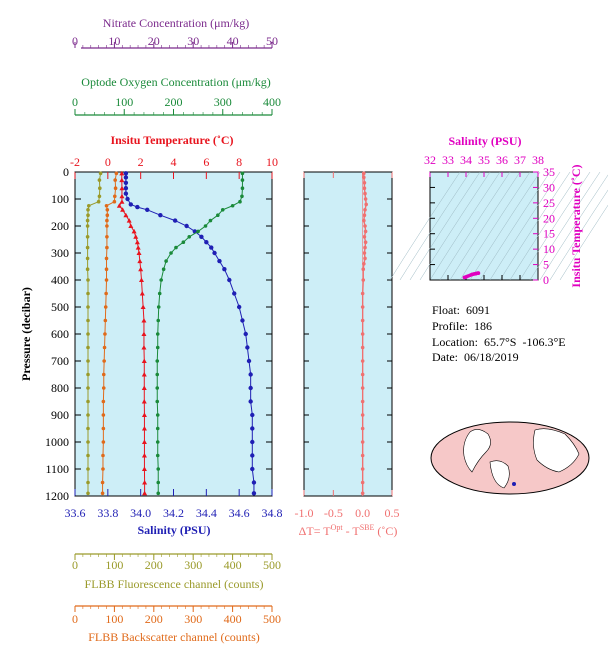 The image size is (608, 662). Describe the element at coordinates (348, 530) in the screenshot. I see `delta-t-axis-label: ΔT= TOpt - TSBE (˚C)` at that location.